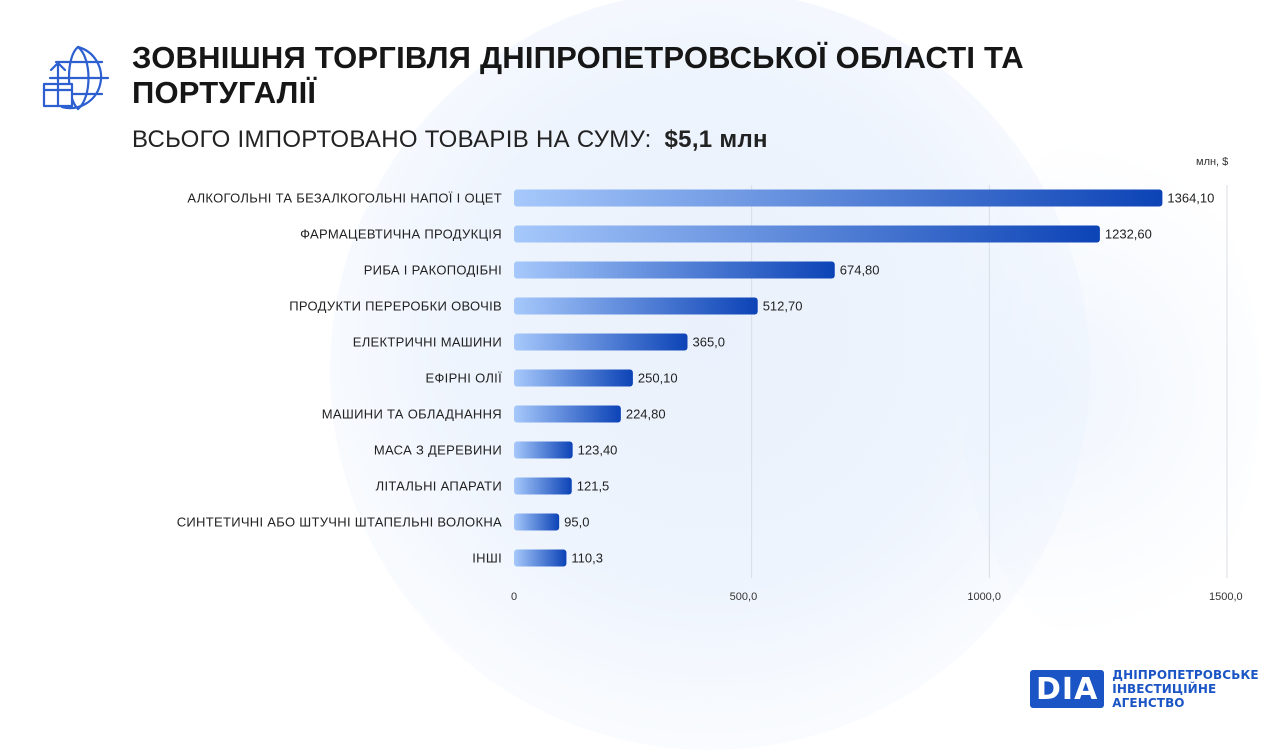 This screenshot has height=750, width=1280. What do you see at coordinates (1128, 234) in the screenshot?
I see `value-label: 1232,60` at bounding box center [1128, 234].